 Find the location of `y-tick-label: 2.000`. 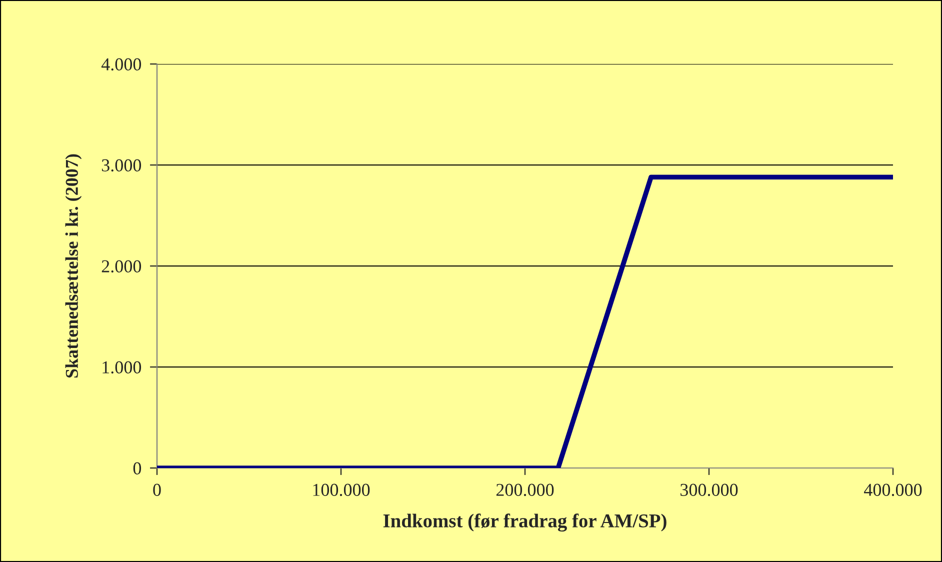

y-tick-label: 2.000 is located at coordinates (122, 266).